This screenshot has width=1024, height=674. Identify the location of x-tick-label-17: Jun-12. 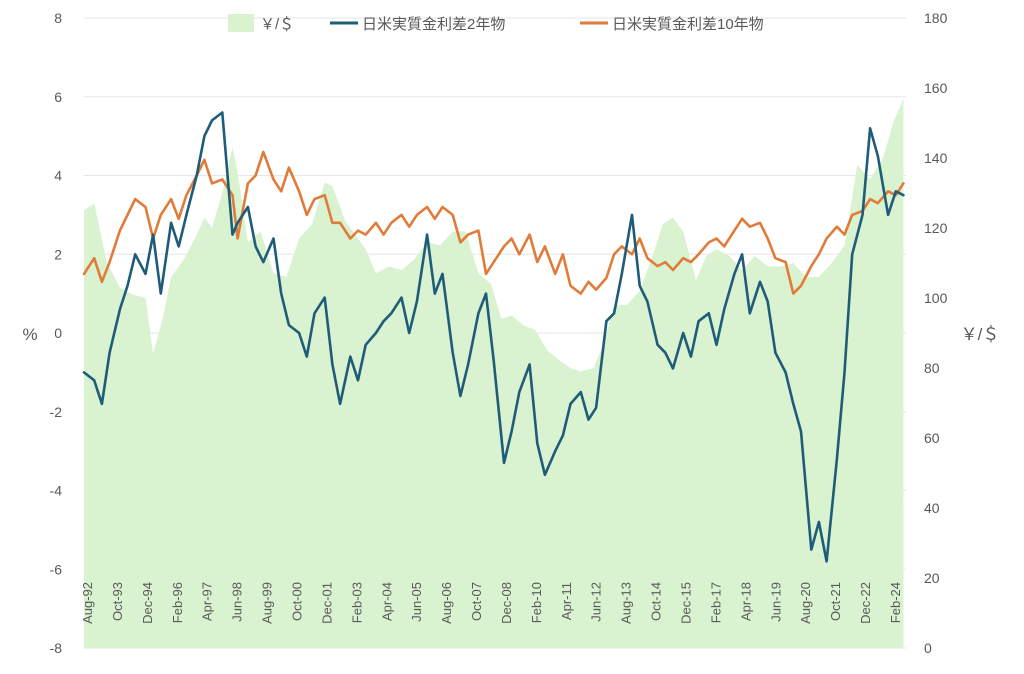
(596, 602).